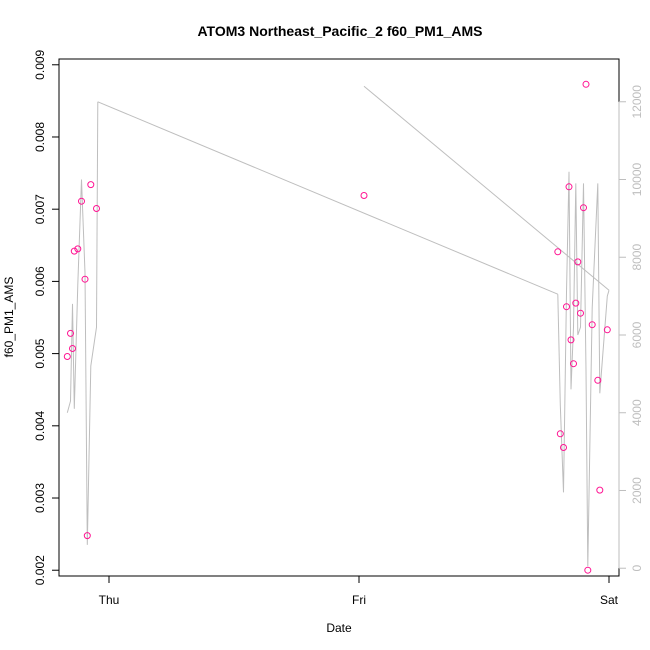 The image size is (650, 650). I want to click on y-tick-label: 0.006, so click(40, 281).